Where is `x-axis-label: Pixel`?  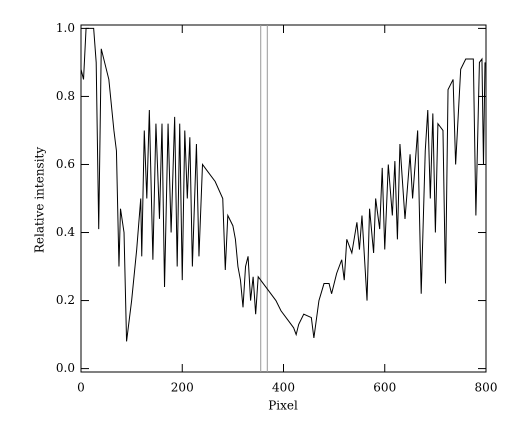 x-axis-label: Pixel is located at coordinates (283, 406).